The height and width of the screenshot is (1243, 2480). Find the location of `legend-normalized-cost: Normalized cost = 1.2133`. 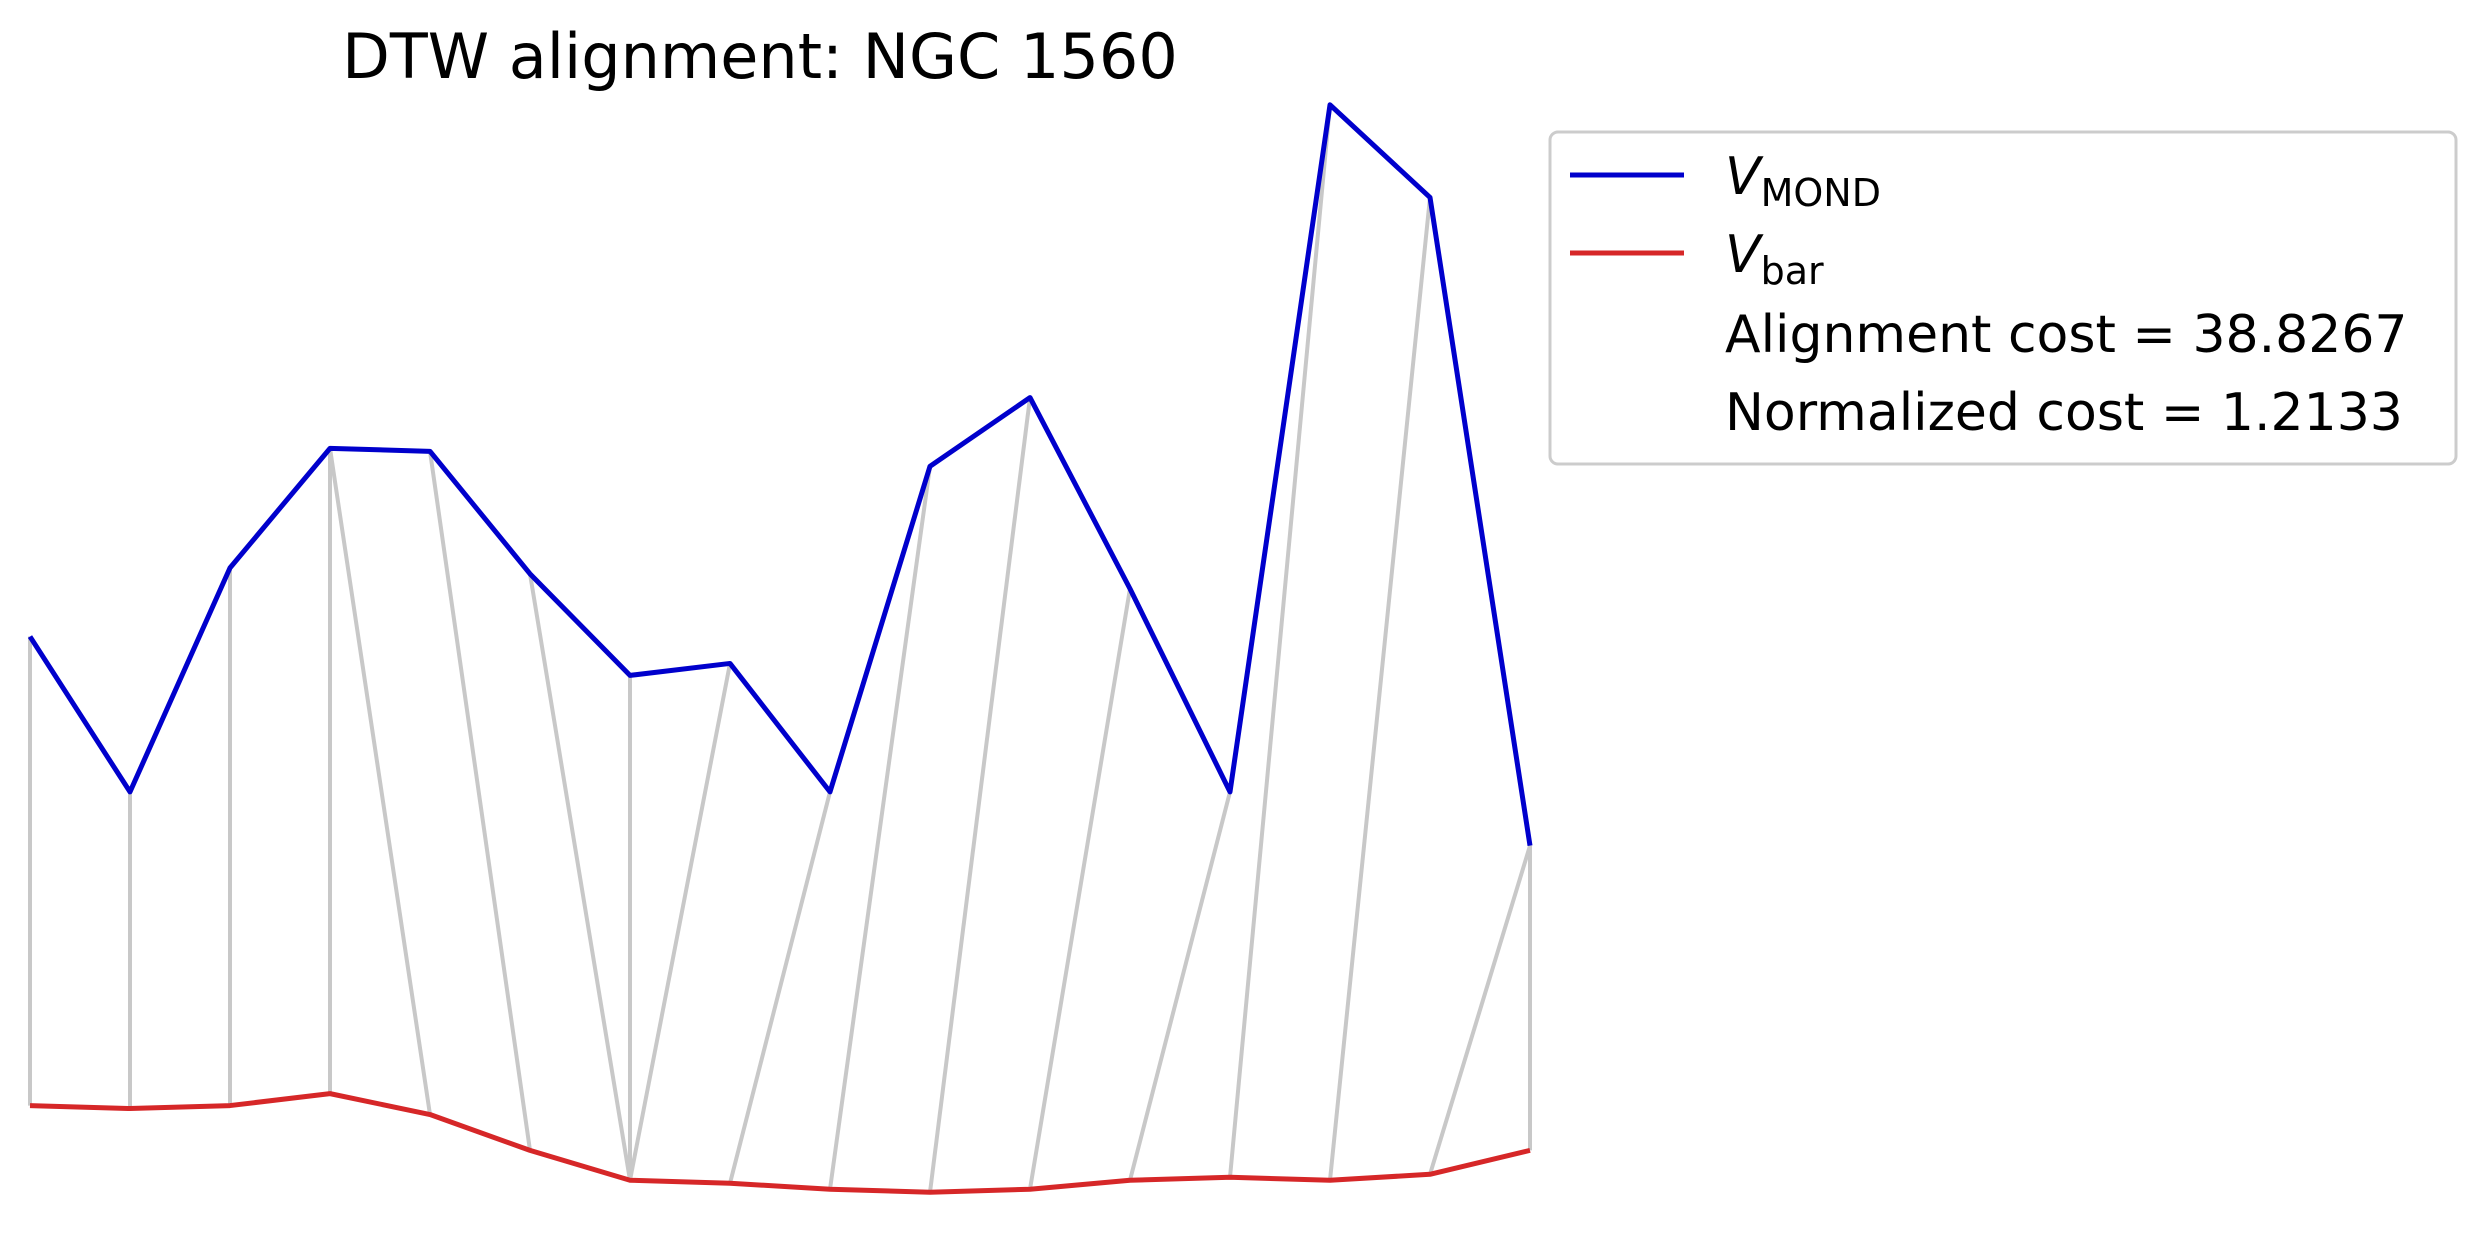

legend-normalized-cost: Normalized cost = 1.2133 is located at coordinates (2064, 413).